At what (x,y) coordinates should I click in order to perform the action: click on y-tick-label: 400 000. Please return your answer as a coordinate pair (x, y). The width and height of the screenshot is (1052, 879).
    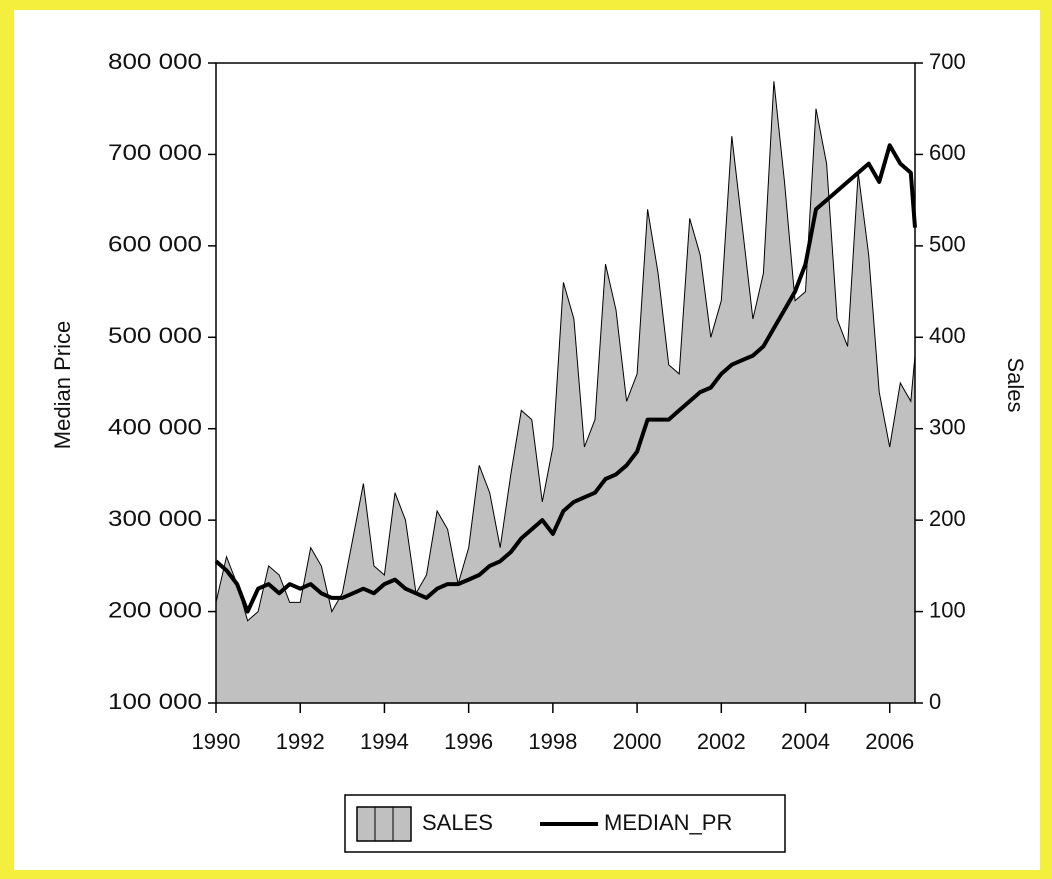
    Looking at the image, I should click on (155, 427).